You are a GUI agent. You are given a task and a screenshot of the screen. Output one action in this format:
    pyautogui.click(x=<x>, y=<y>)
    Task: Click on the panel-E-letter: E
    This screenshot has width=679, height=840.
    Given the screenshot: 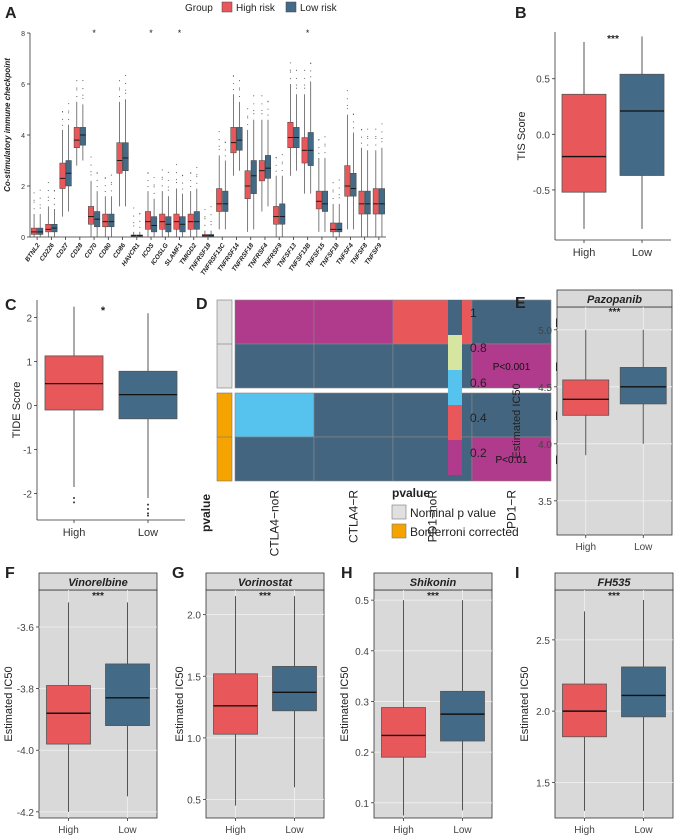 What is the action you would take?
    pyautogui.click(x=520, y=303)
    